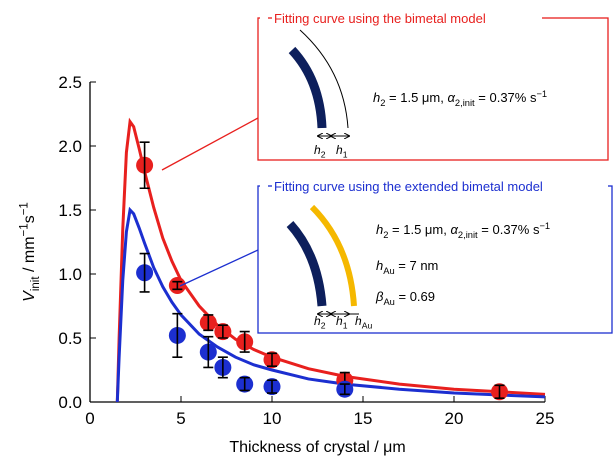 This screenshot has width=616, height=459. What do you see at coordinates (317, 447) in the screenshot?
I see `x-axis-label: Thickness of crystal / μm` at bounding box center [317, 447].